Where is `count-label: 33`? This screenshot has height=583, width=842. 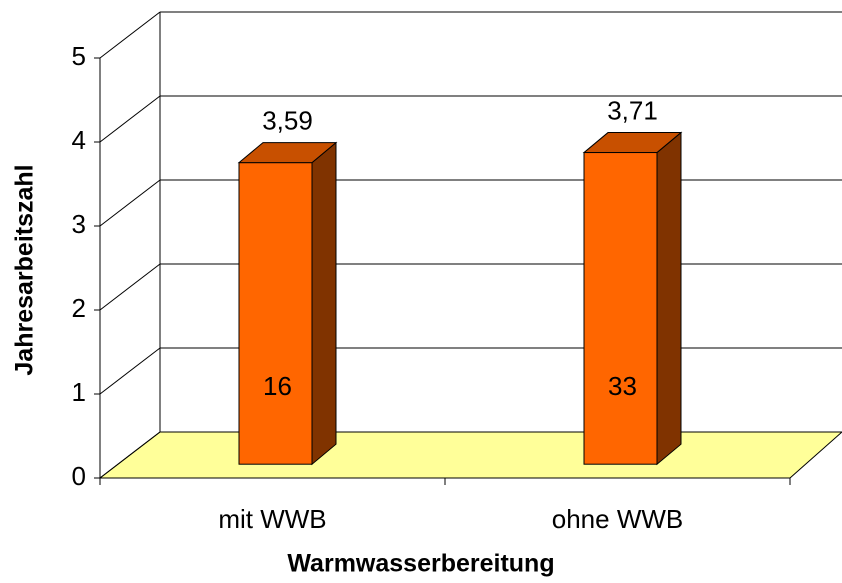
count-label: 33 is located at coordinates (622, 386).